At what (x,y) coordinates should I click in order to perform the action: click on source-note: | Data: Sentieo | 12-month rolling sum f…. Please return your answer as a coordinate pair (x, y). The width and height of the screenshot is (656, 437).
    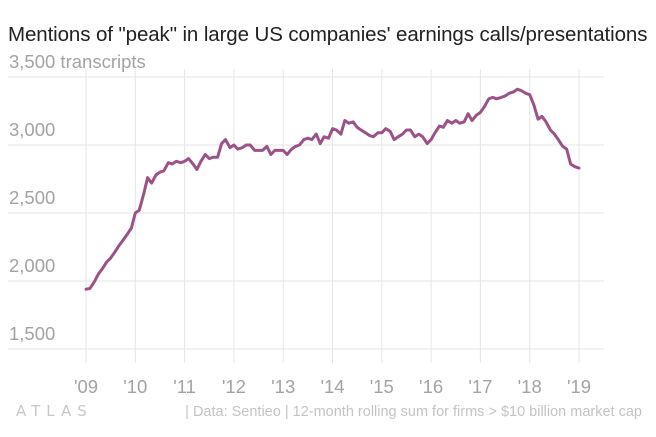
    Looking at the image, I should click on (413, 412).